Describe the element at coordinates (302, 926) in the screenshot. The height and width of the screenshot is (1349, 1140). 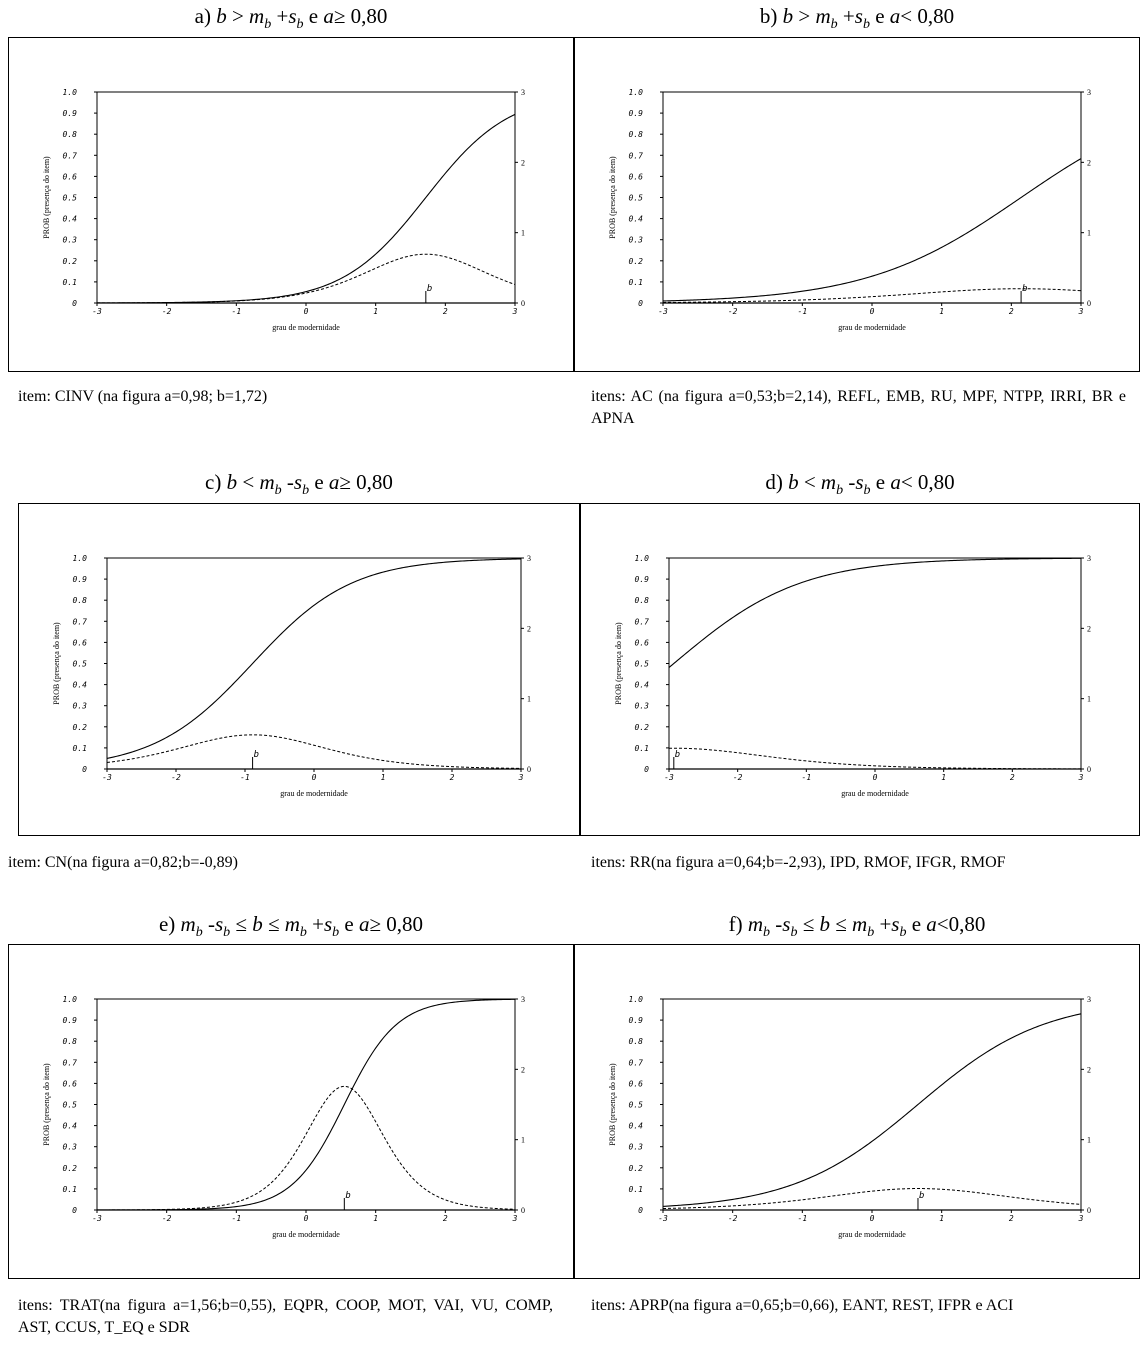
I see `panel-title-formula: mb -sb ≤ b ≤ mb +sb e a≥ 0,80` at that location.